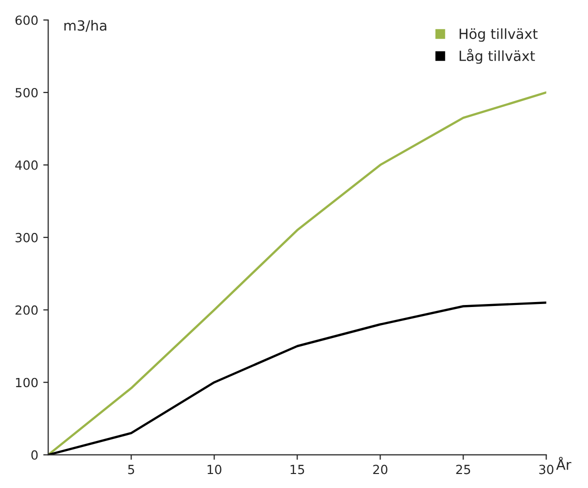 This screenshot has height=488, width=588. Describe the element at coordinates (499, 35) in the screenshot. I see `legend-label: Hög tillväxt` at that location.